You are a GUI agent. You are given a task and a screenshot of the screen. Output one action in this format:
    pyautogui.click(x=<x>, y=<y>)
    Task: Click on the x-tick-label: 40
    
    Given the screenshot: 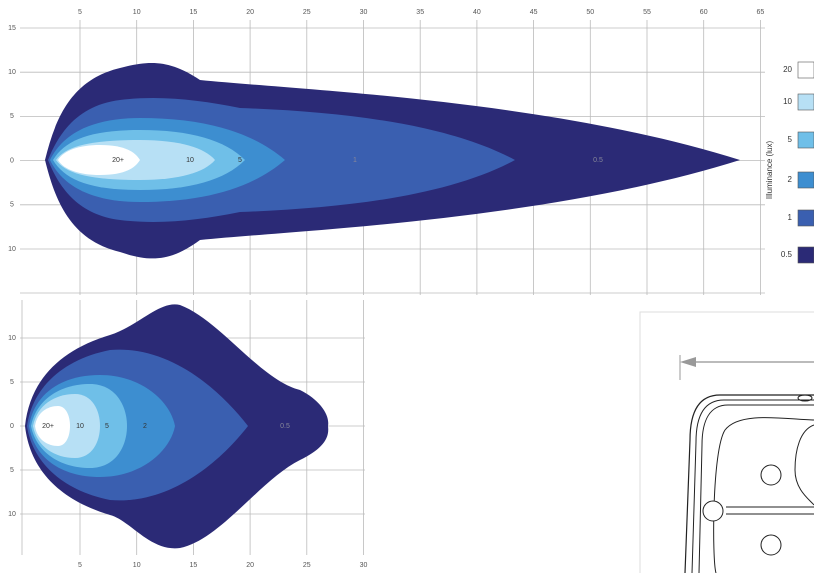 What is the action you would take?
    pyautogui.click(x=477, y=12)
    